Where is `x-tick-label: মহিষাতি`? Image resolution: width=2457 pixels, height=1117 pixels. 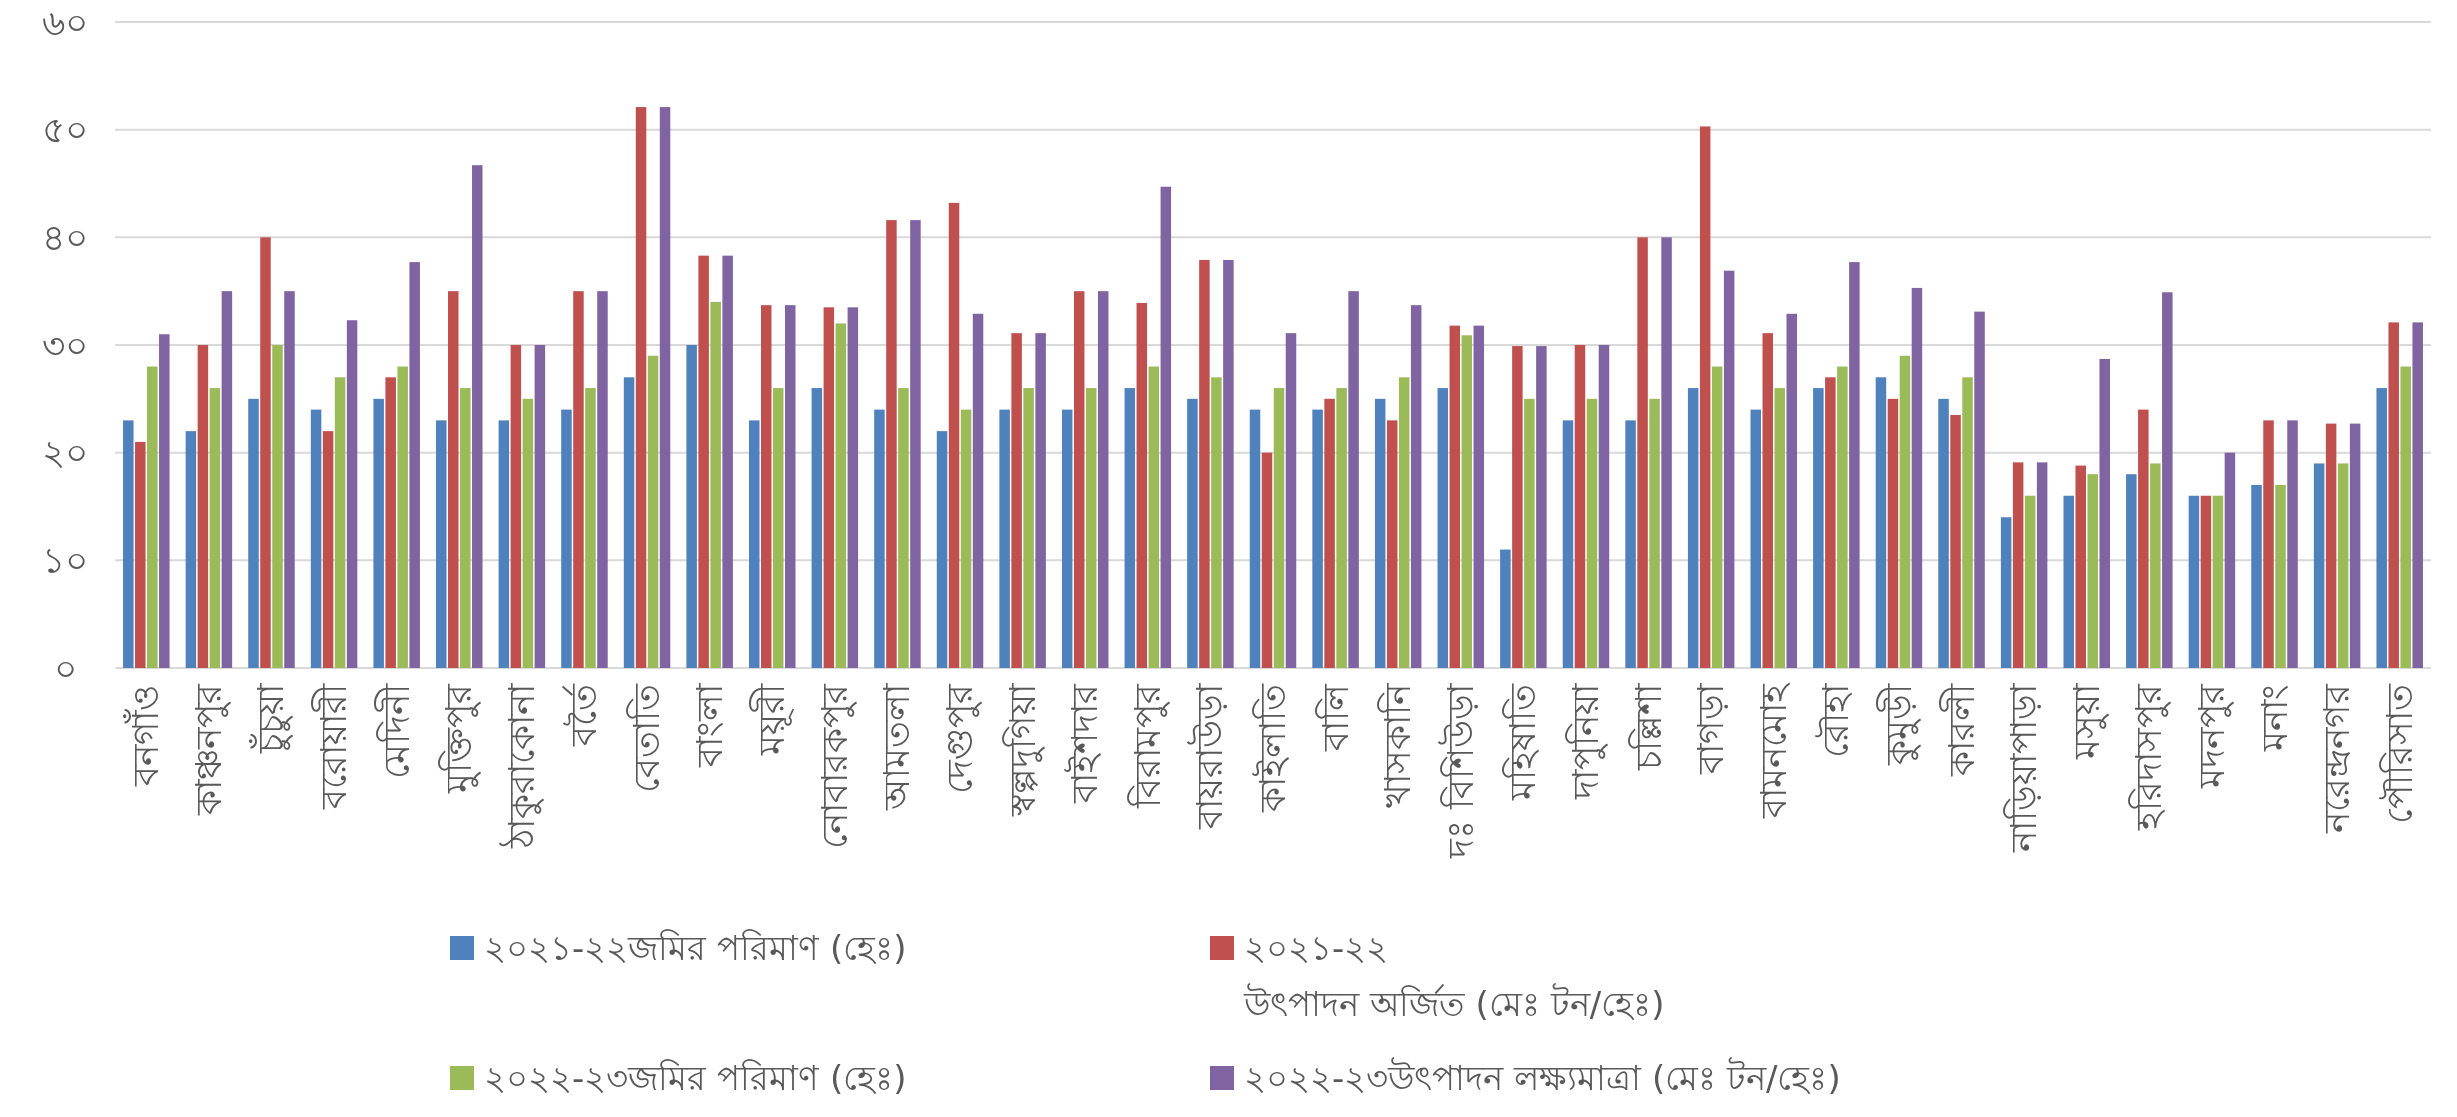 x-tick-label: মহিষাতি is located at coordinates (1523, 742).